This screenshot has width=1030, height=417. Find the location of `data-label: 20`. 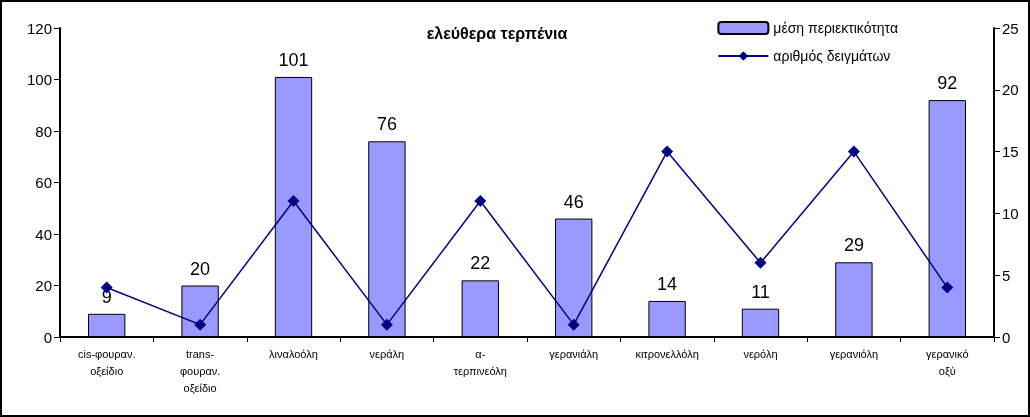

data-label: 20 is located at coordinates (200, 268).